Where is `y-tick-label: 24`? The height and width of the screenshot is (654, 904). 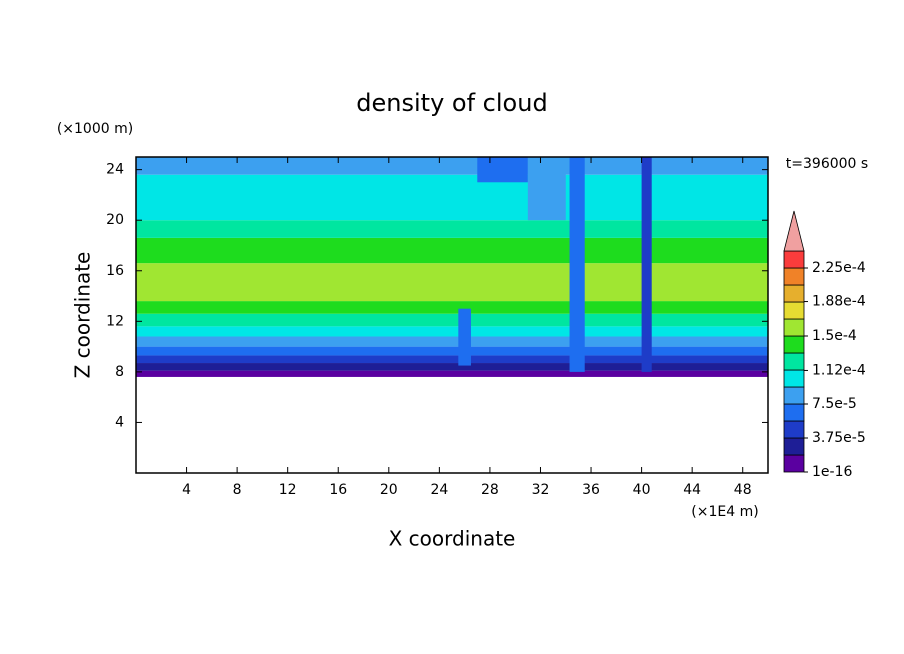
y-tick-label: 24 is located at coordinates (115, 170).